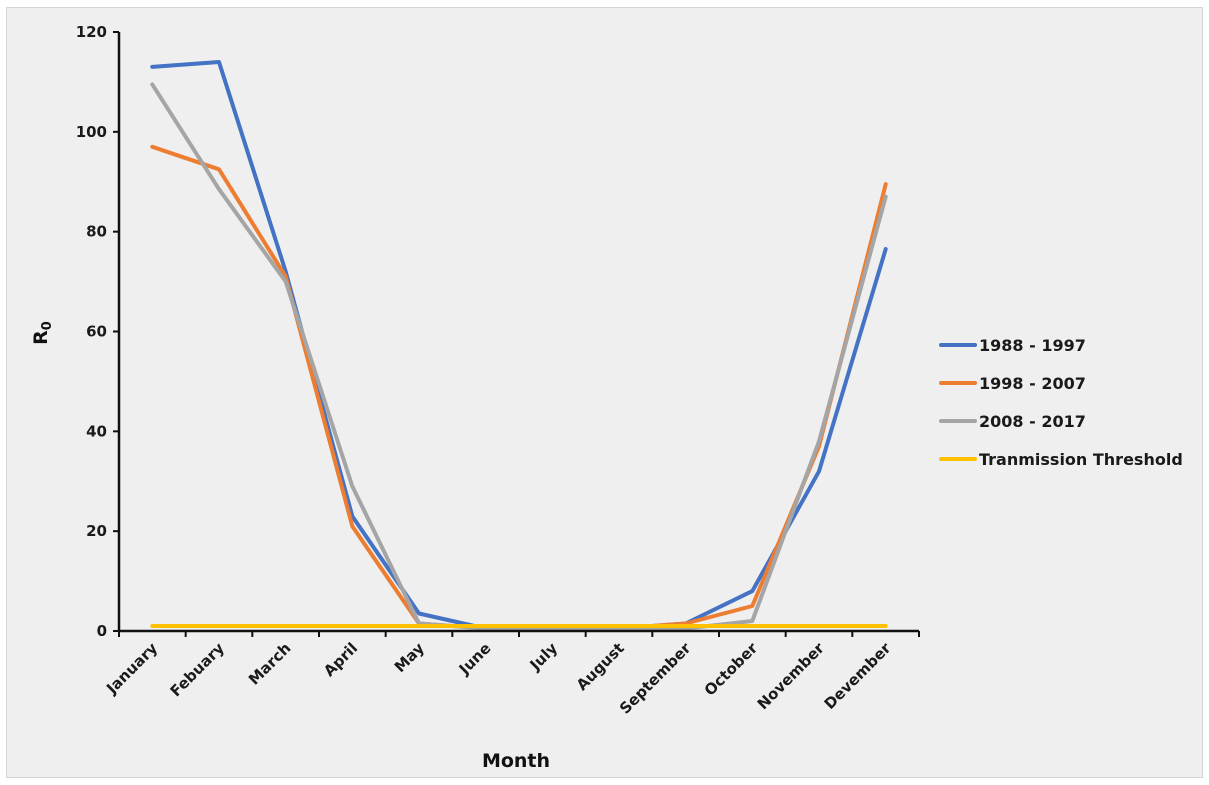  What do you see at coordinates (475, 659) in the screenshot?
I see `x-tick-label: June` at bounding box center [475, 659].